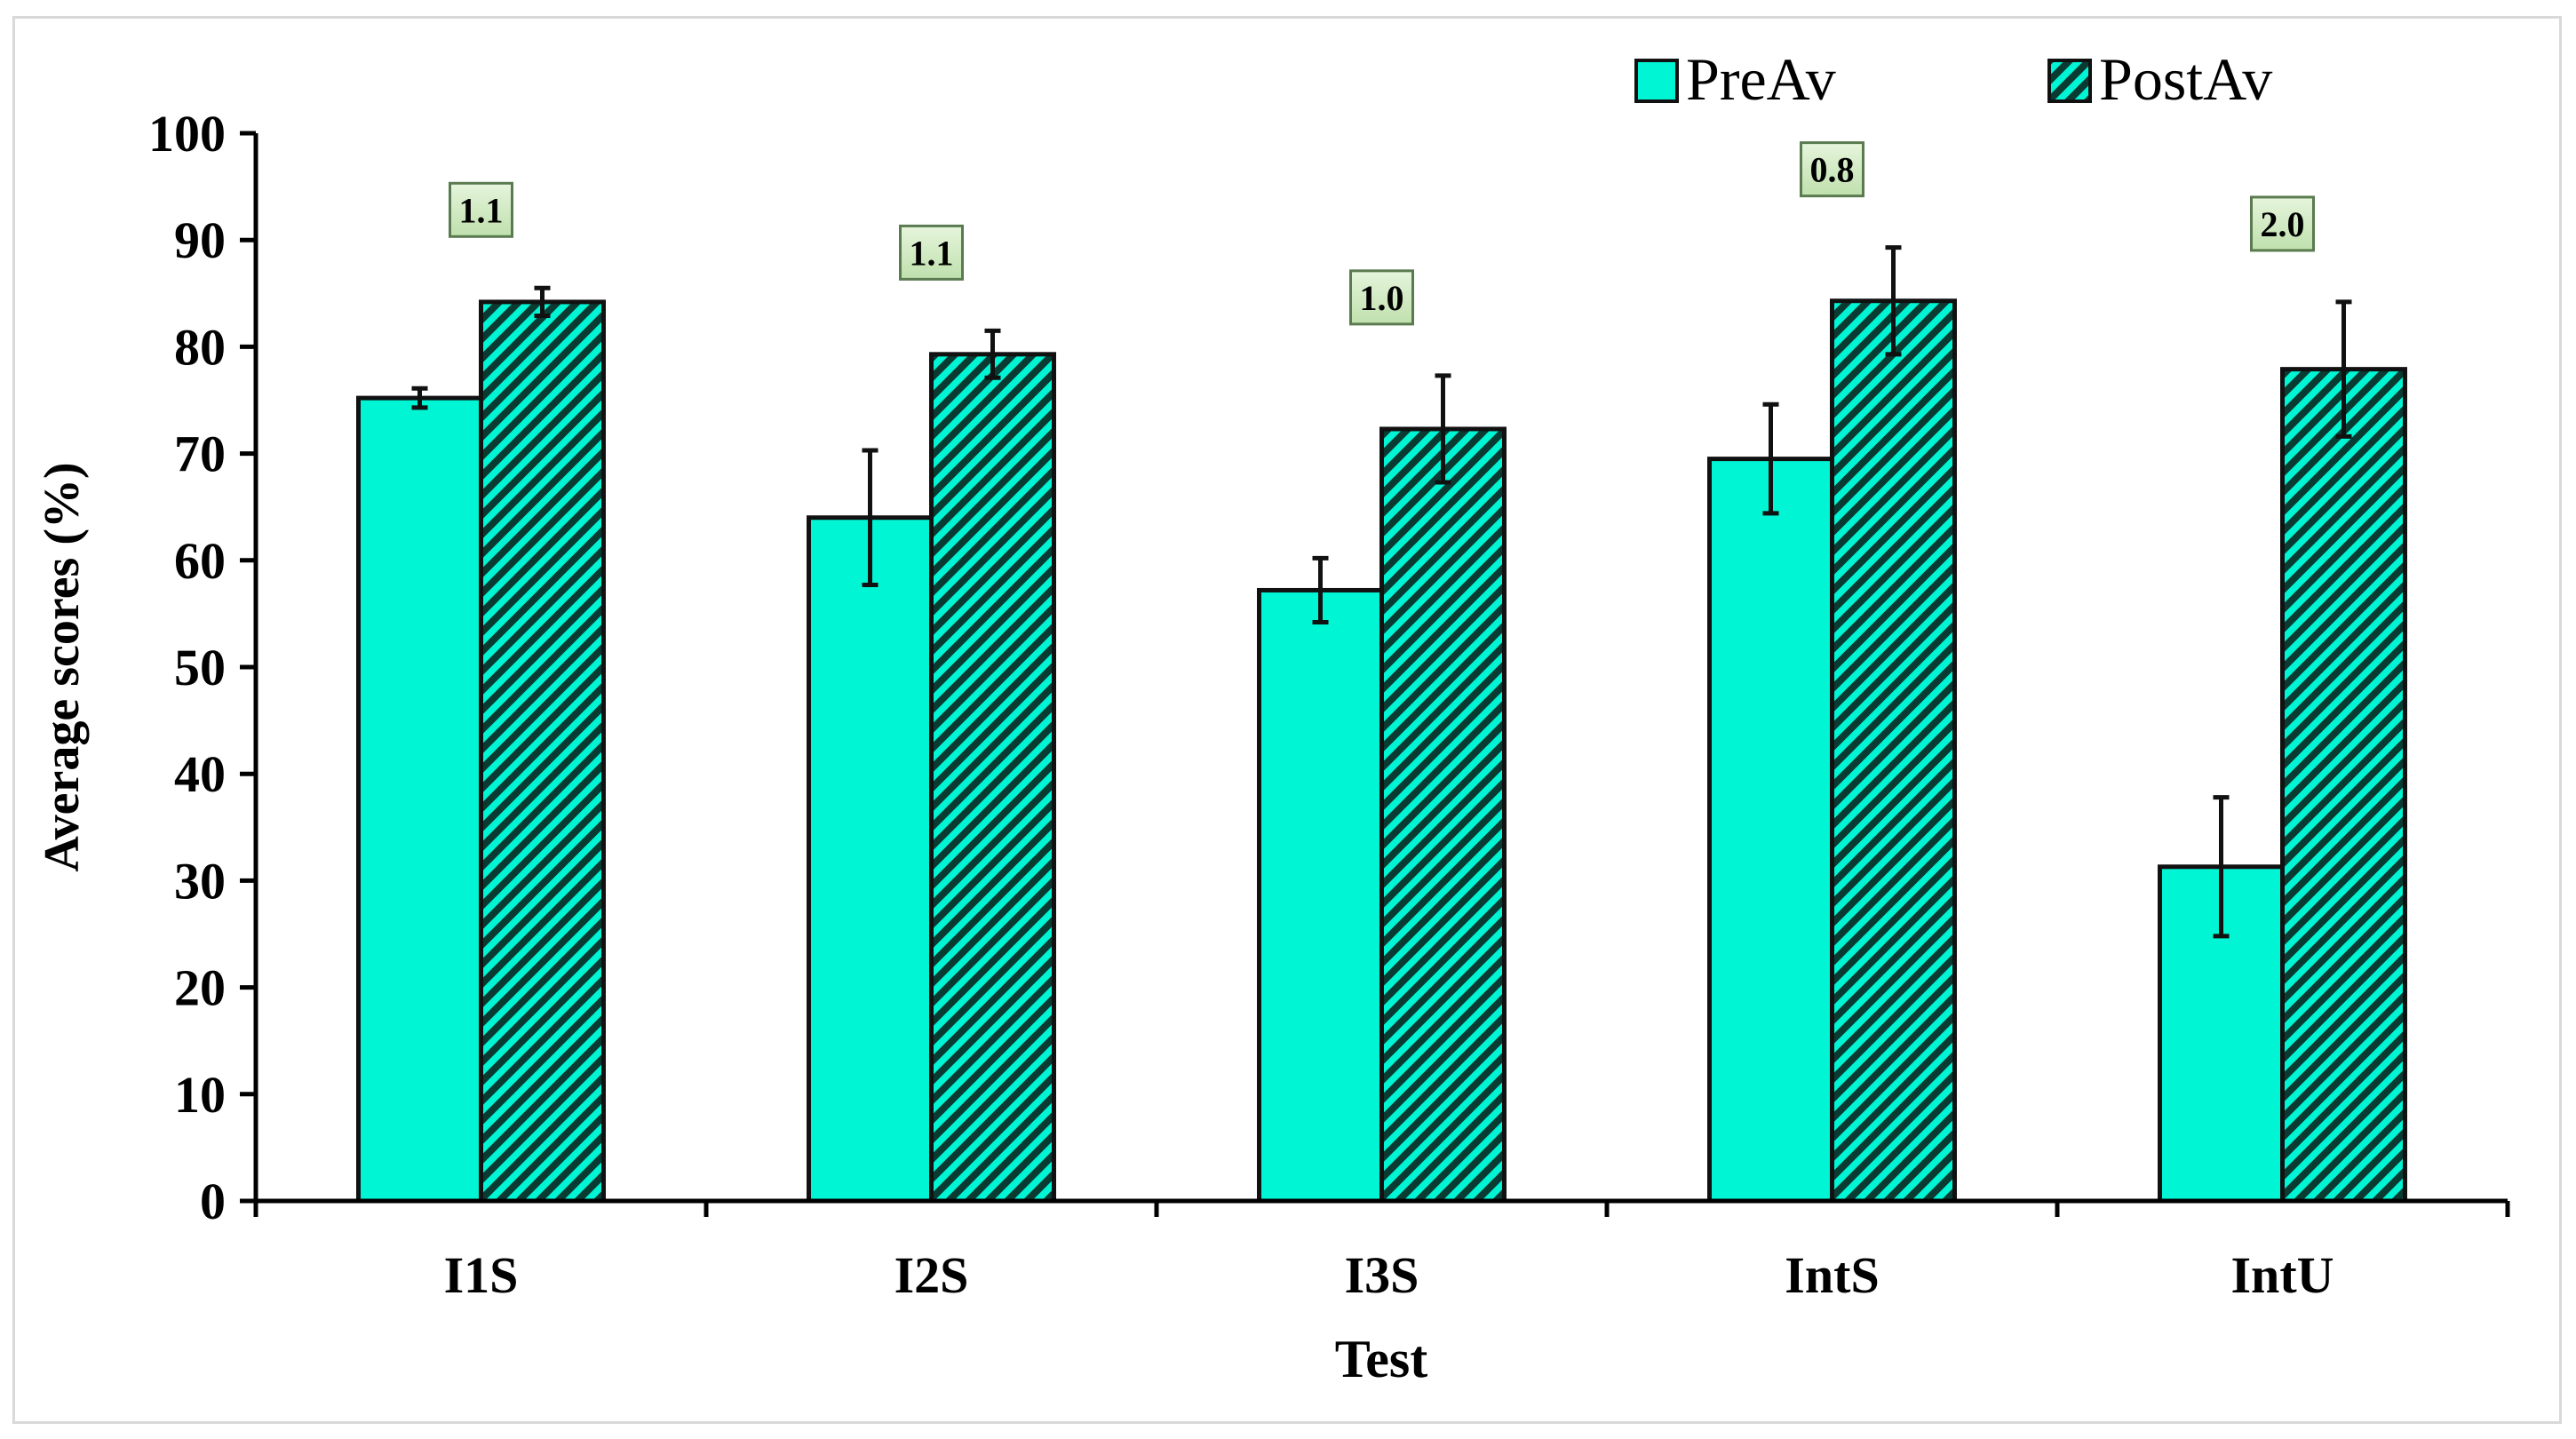  I want to click on annotation-text: 0.8, so click(1832, 170).